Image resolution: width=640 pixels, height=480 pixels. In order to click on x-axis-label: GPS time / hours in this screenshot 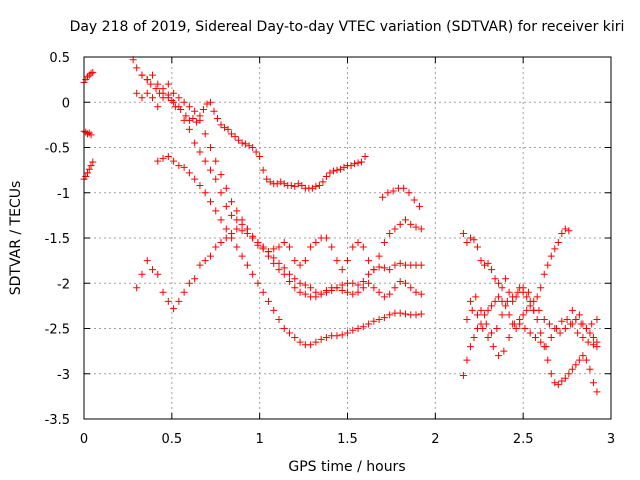, I will do `click(346, 467)`.